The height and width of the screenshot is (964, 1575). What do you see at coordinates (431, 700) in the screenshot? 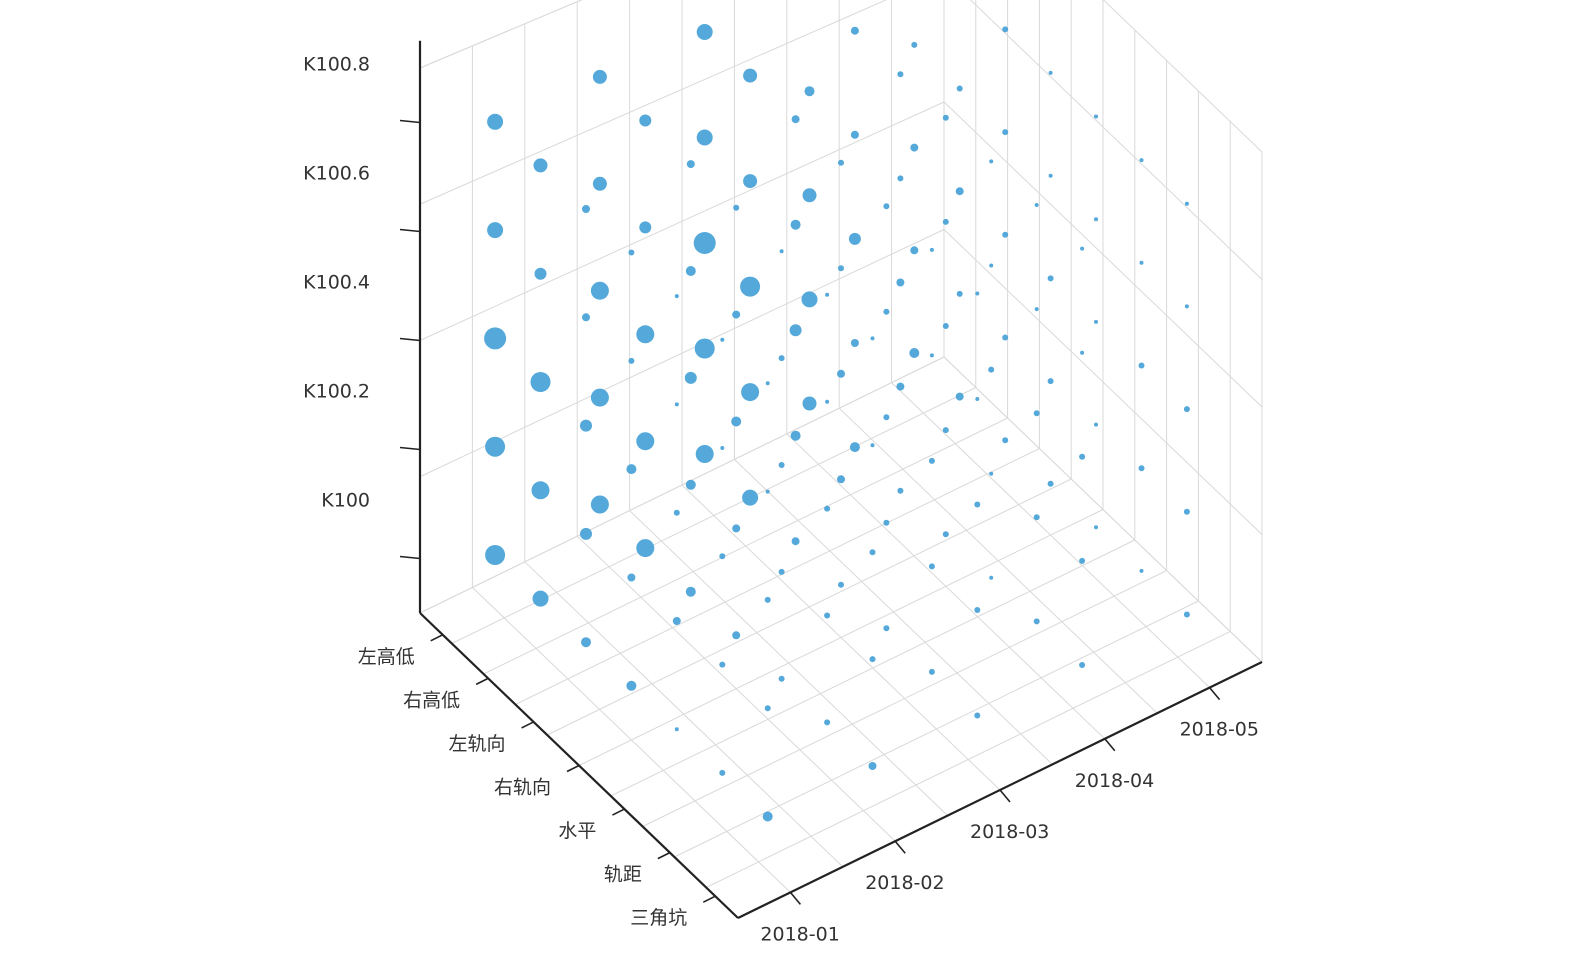
I see `y-tick-label: 右高低` at bounding box center [431, 700].